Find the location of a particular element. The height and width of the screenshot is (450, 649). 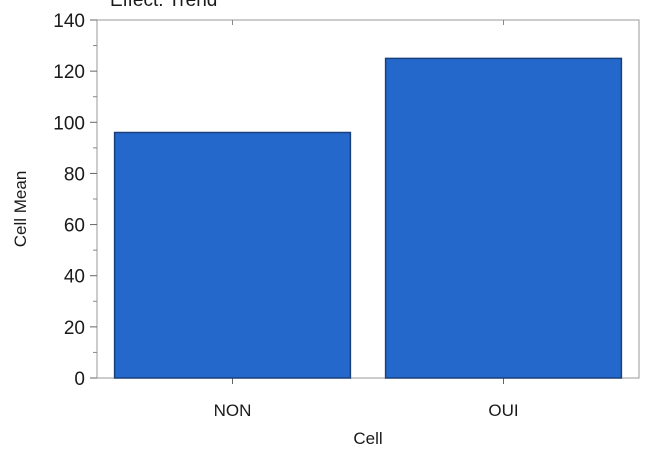

y-tick-label: 120 is located at coordinates (69, 72).